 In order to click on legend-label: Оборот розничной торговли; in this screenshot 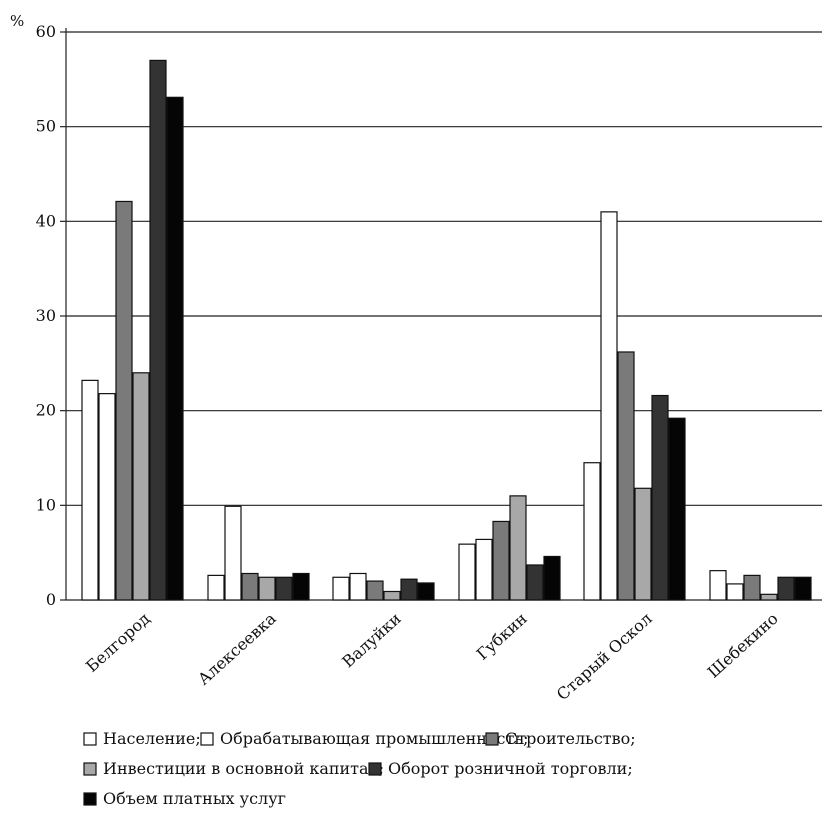, I will do `click(510, 768)`.